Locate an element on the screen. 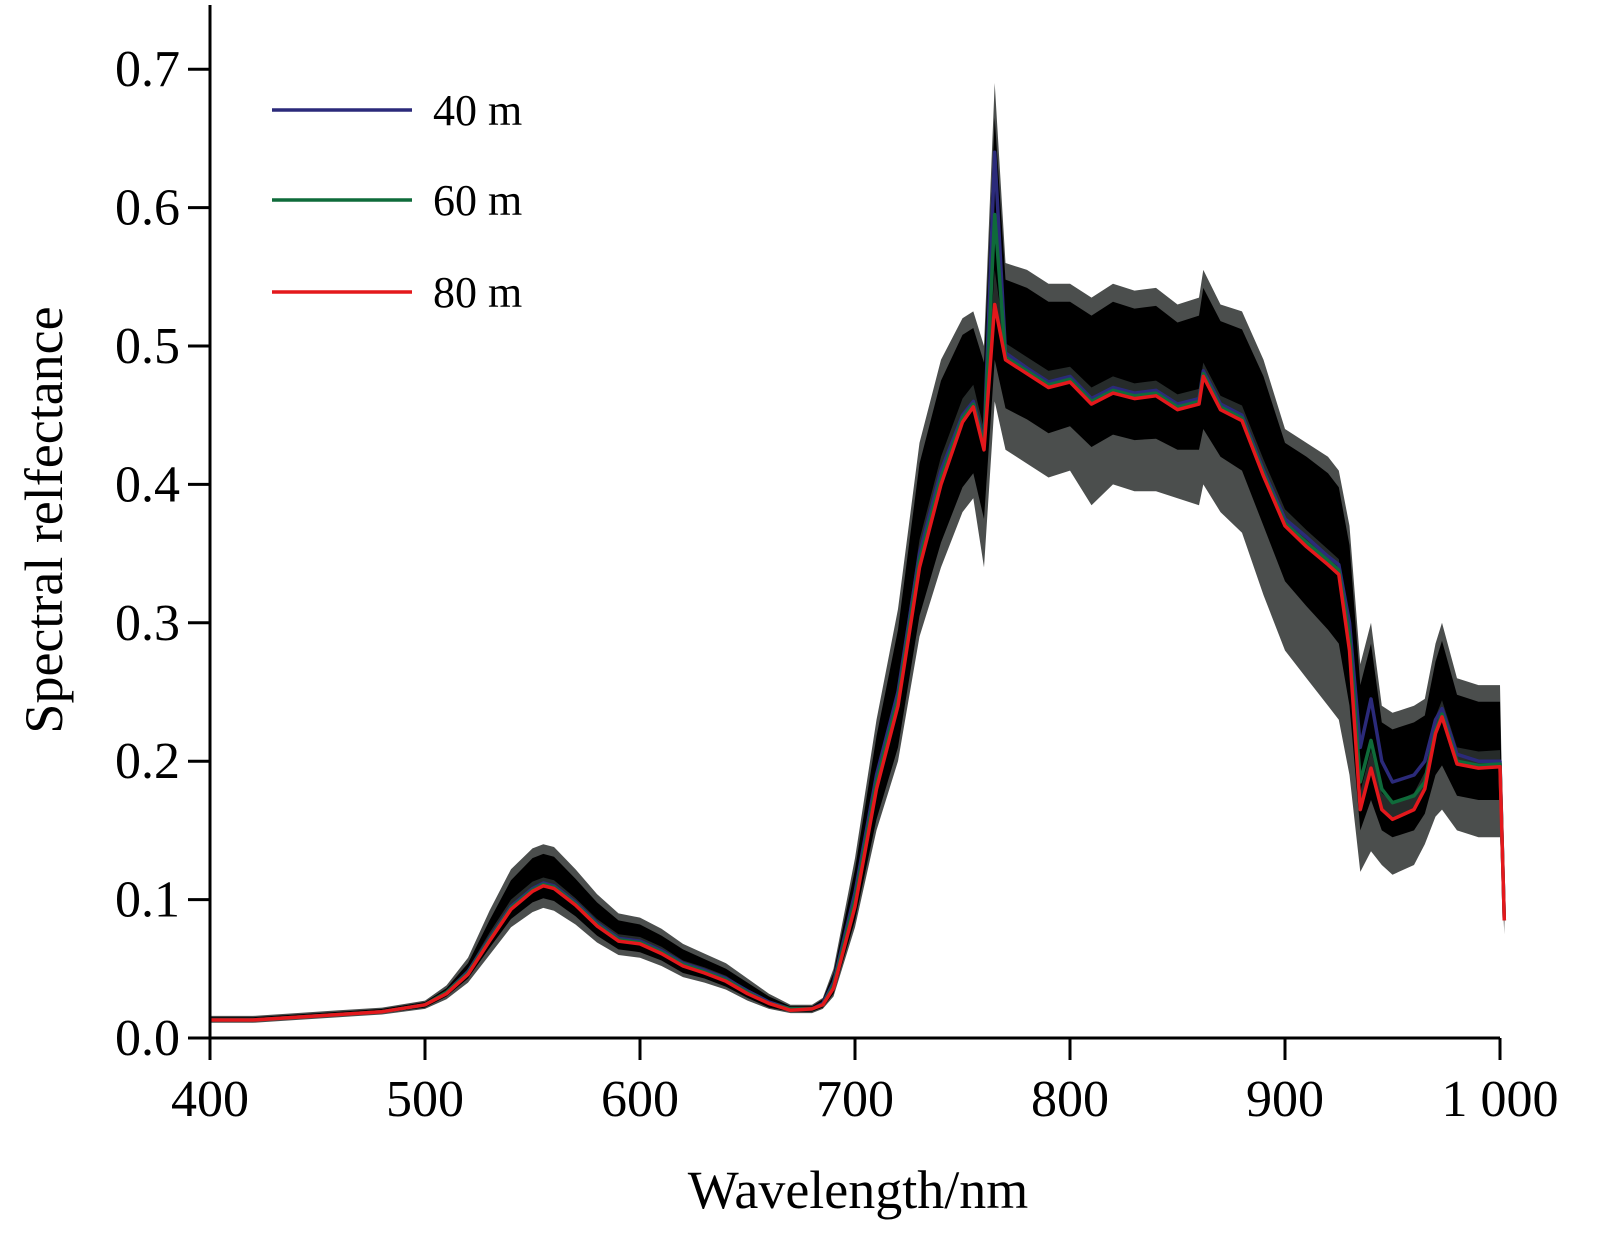  x-tick-label: 600 is located at coordinates (640, 1099).